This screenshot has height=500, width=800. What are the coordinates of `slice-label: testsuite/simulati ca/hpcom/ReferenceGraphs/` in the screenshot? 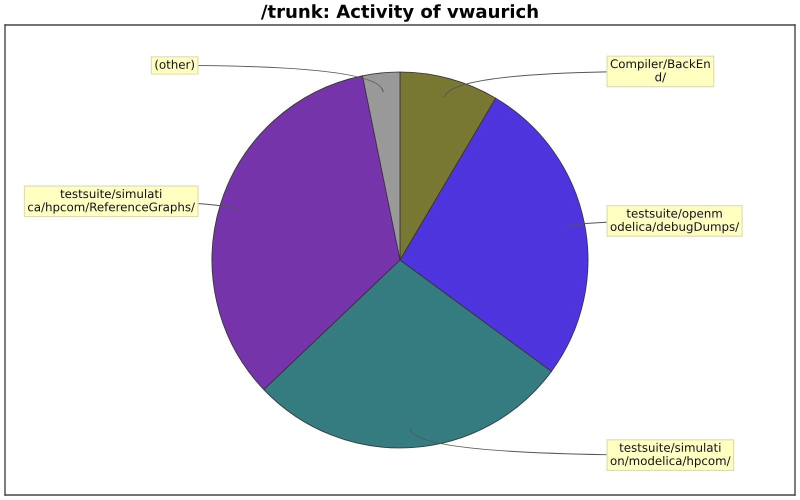 It's located at (111, 201).